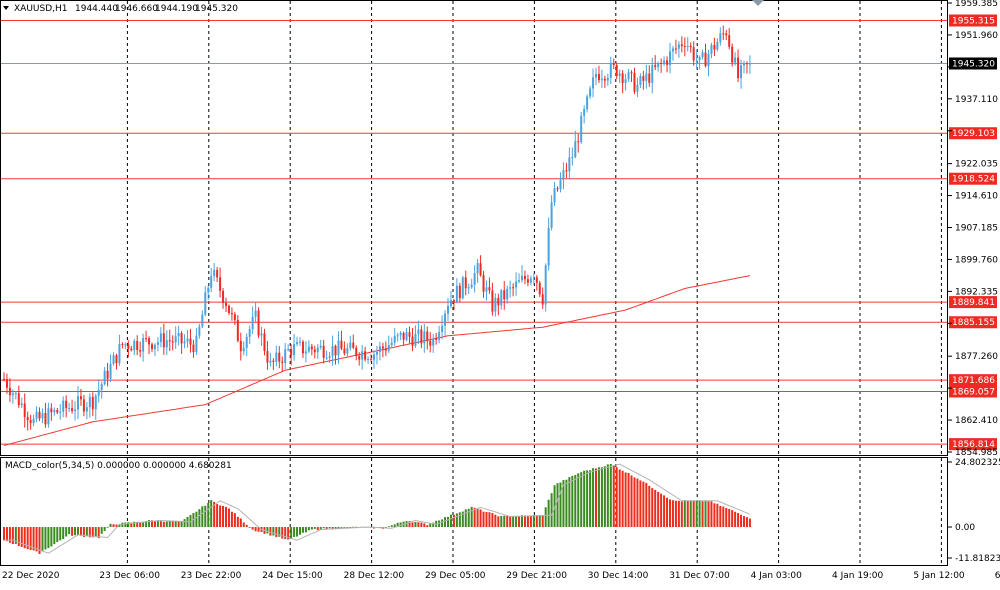 The image size is (1000, 590). Describe the element at coordinates (976, 453) in the screenshot. I see `y-tick-label: 1854.985` at that location.